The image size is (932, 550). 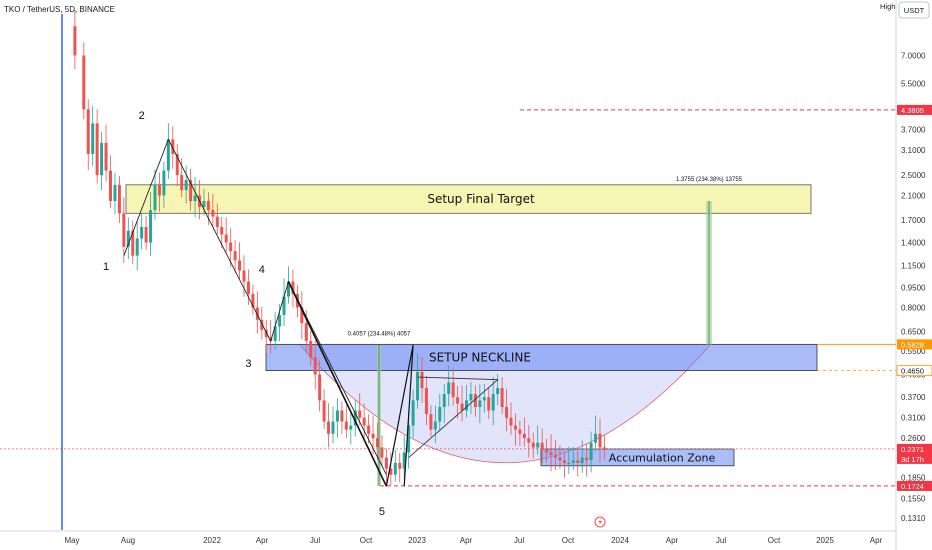 What do you see at coordinates (128, 540) in the screenshot?
I see `time-tick-label: Aug` at bounding box center [128, 540].